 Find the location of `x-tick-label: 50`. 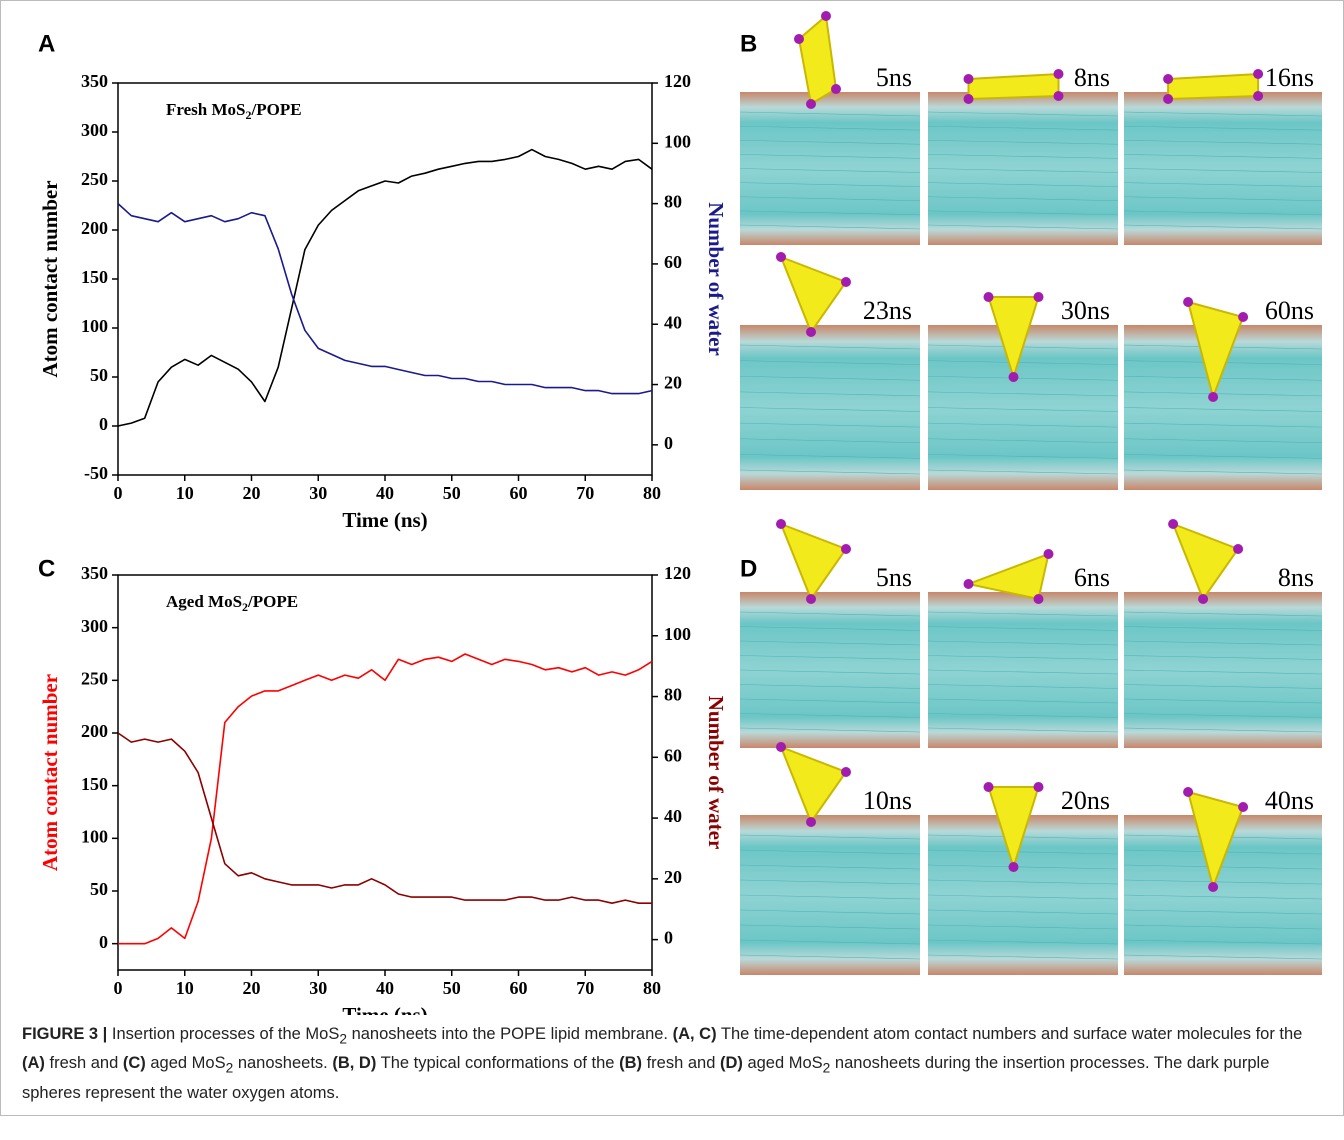

x-tick-label: 50 is located at coordinates (452, 493).